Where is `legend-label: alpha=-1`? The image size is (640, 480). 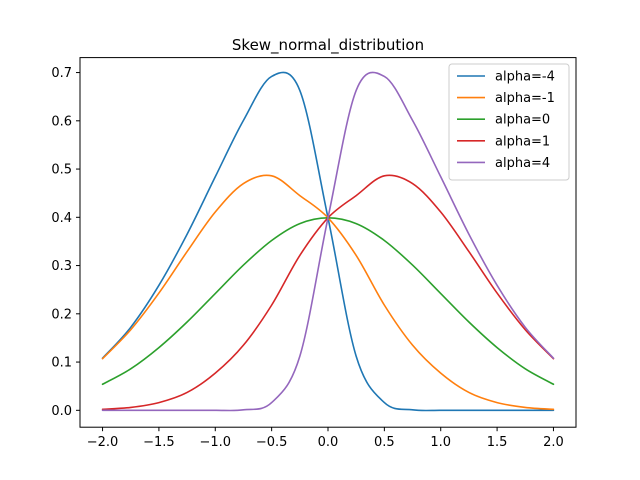 legend-label: alpha=-1 is located at coordinates (525, 98).